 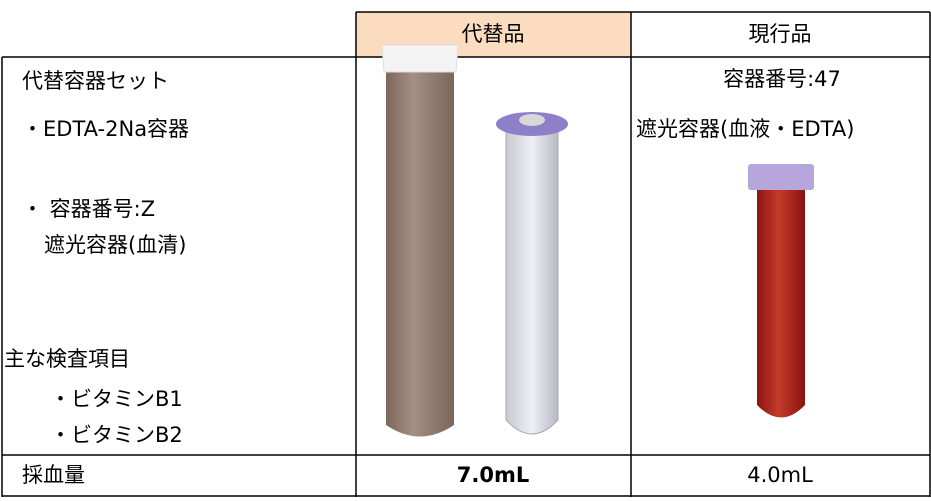 I want to click on tube-brown, so click(x=420, y=240).